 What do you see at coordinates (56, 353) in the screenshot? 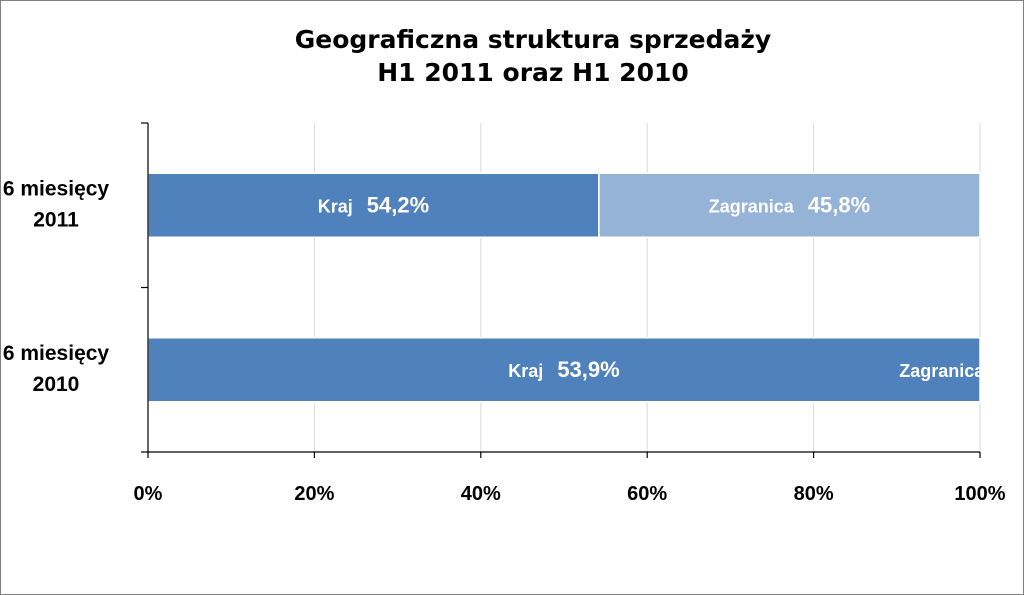
I see `category-label-1-line-0: 6 miesięcy` at bounding box center [56, 353].